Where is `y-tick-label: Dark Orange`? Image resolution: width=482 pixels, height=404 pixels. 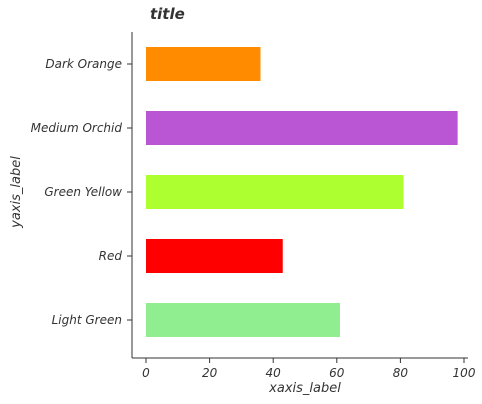
y-tick-label: Dark Orange is located at coordinates (83, 64).